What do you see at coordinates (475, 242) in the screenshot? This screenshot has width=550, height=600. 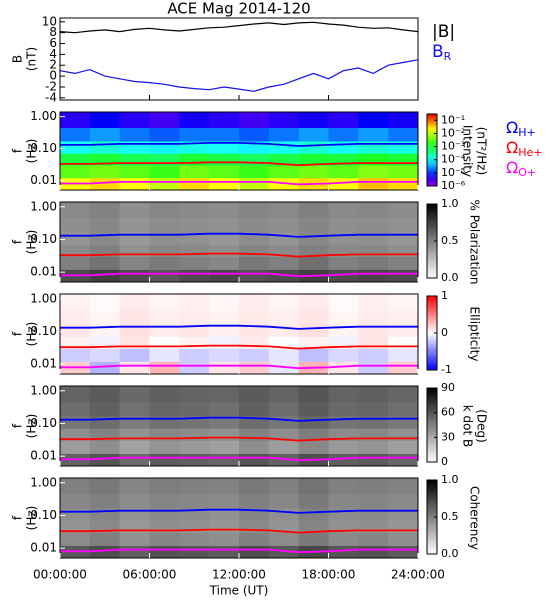 I see `colorbar-label: % Polarization` at bounding box center [475, 242].